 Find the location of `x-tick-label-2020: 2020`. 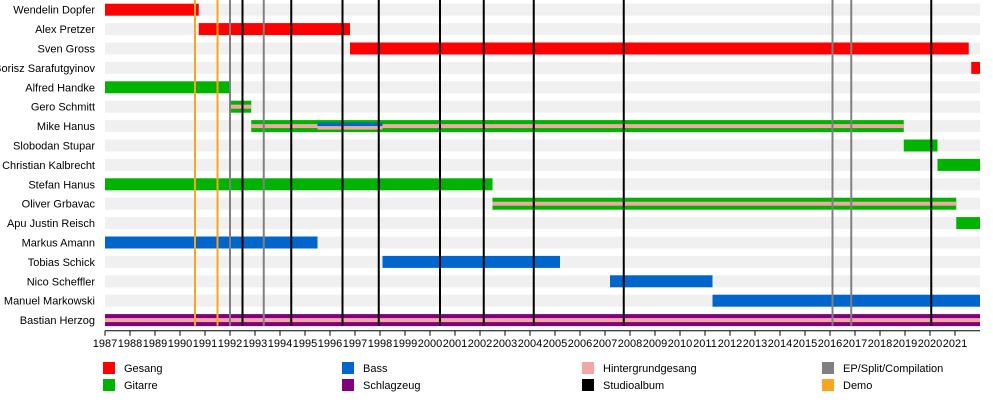

x-tick-label-2020: 2020 is located at coordinates (930, 344).